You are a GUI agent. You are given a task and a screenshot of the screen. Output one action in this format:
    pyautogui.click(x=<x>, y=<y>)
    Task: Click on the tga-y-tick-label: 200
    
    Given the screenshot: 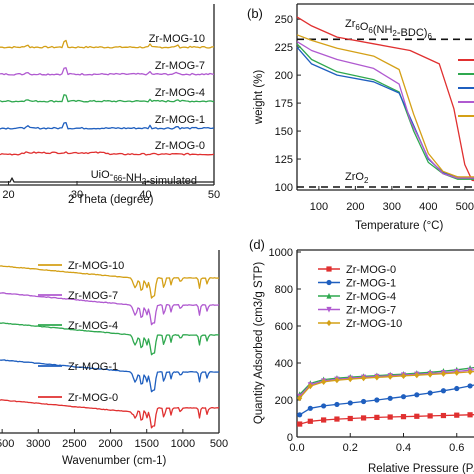 What is the action you would take?
    pyautogui.click(x=284, y=76)
    